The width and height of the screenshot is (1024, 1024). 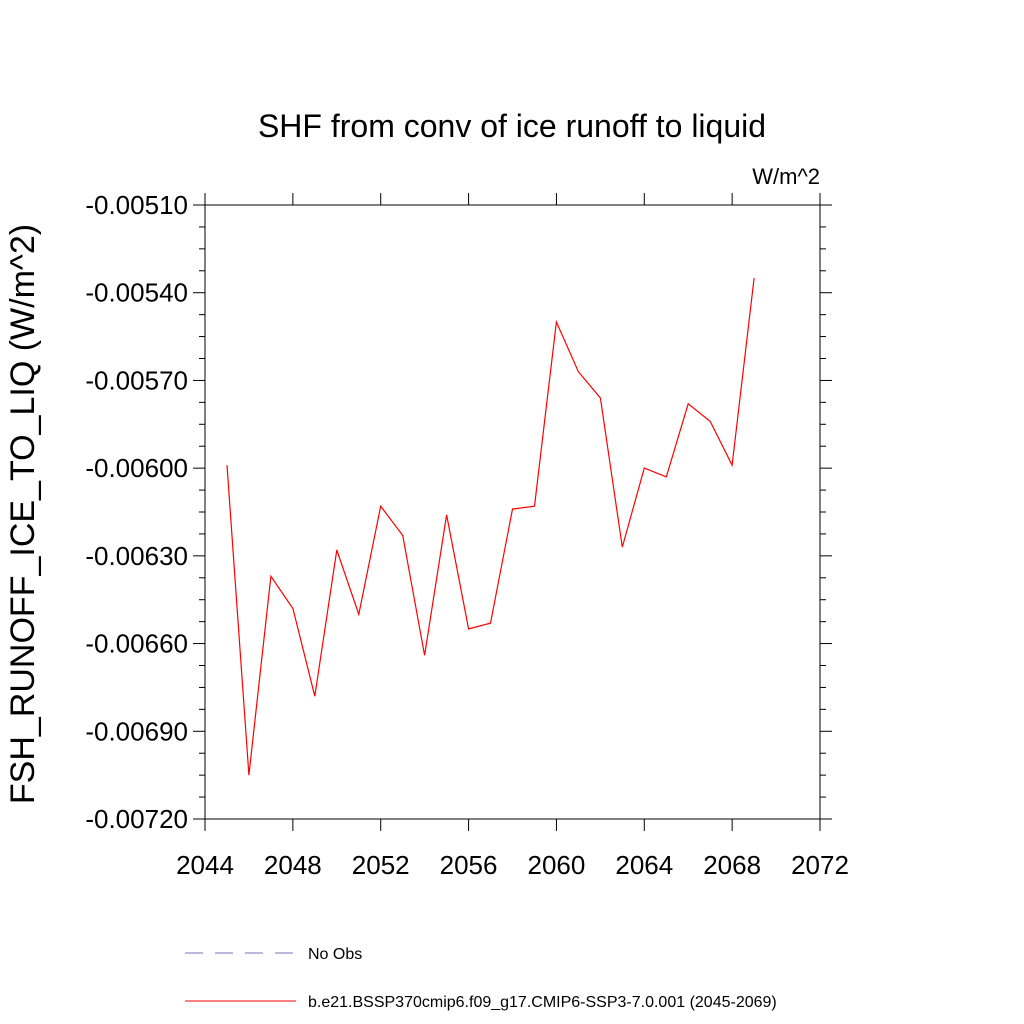 I want to click on chart-title: SHF from conv of ice runoff to liquid, so click(x=512, y=126).